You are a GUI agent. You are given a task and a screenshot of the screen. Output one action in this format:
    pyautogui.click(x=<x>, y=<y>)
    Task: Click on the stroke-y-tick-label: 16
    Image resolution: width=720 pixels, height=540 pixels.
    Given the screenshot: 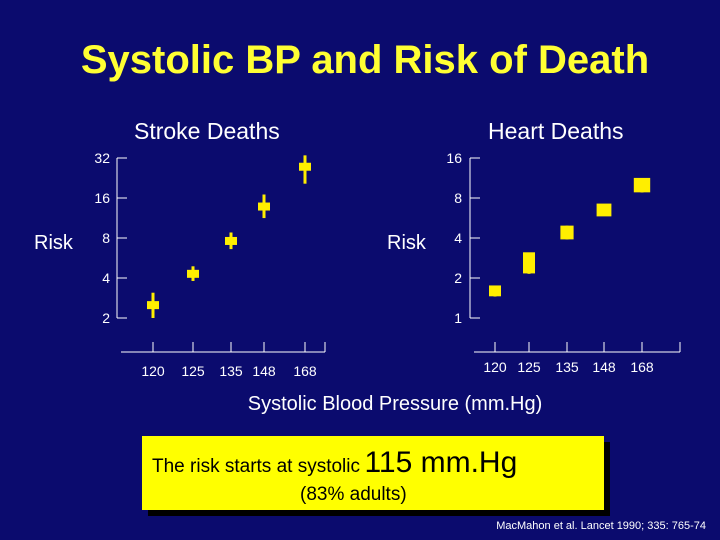 What is the action you would take?
    pyautogui.click(x=102, y=198)
    